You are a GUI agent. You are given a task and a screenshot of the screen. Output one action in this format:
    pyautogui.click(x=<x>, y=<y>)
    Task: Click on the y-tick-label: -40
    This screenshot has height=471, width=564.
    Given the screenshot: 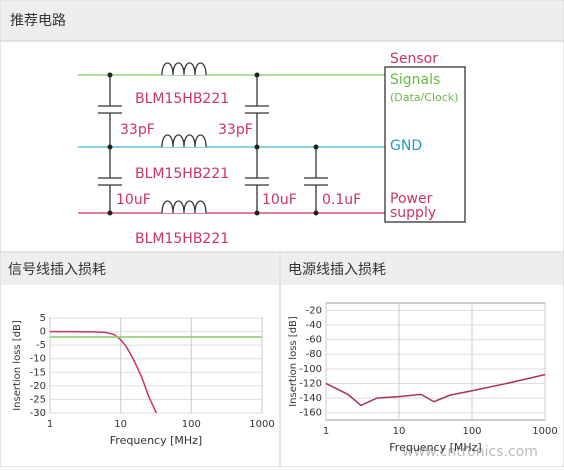 What is the action you would take?
    pyautogui.click(x=314, y=325)
    